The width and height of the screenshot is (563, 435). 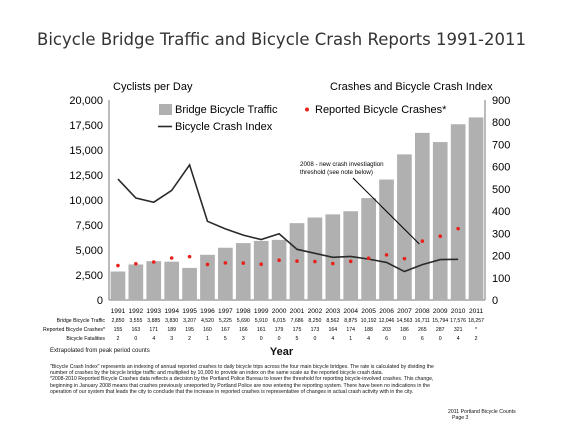 What do you see at coordinates (387, 321) in the screenshot?
I see `table-cell: 12,046` at bounding box center [387, 321].